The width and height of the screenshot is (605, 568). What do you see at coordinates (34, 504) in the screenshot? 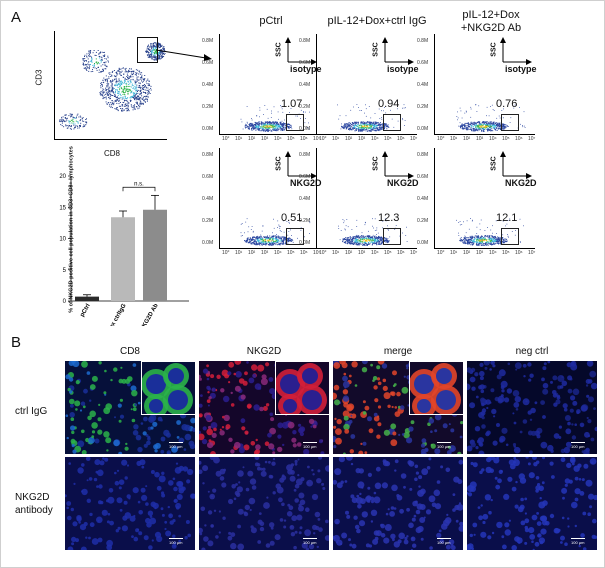
I see `row-label-nkg2d-antibody: NKG2D antibody` at bounding box center [34, 504].